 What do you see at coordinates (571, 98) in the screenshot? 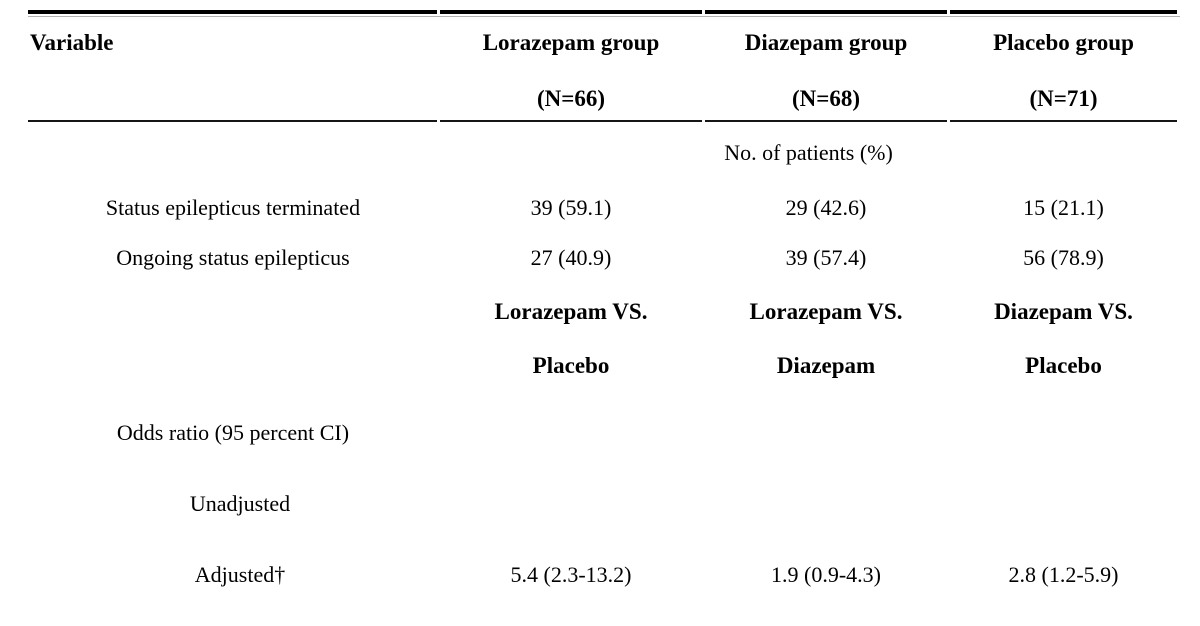
I see `group-n: (N=66)` at bounding box center [571, 98].